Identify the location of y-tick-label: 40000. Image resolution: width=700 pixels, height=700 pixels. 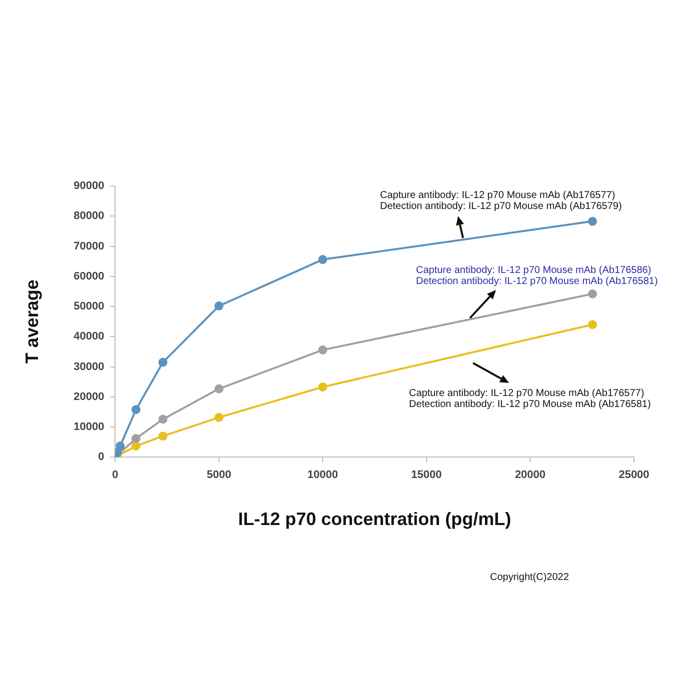
(89, 336).